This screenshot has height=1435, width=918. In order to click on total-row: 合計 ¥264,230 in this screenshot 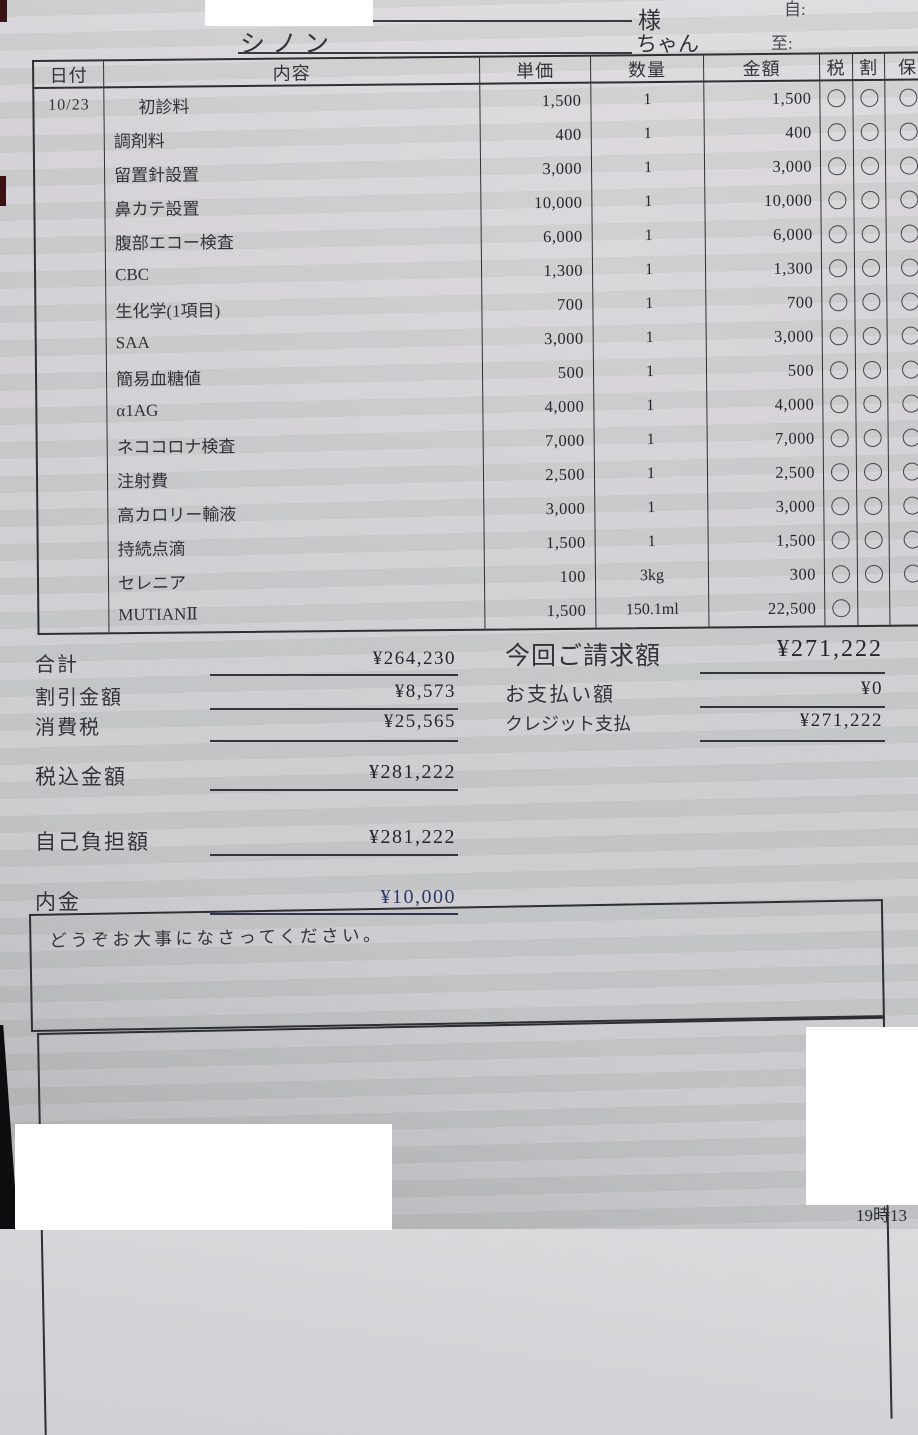, I will do `click(246, 663)`.